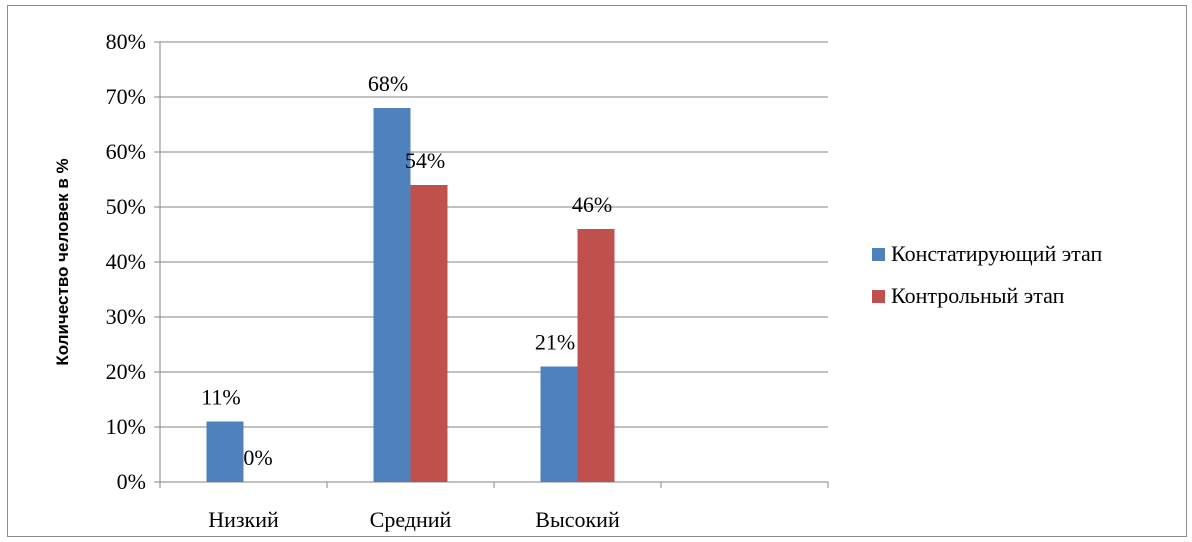 This screenshot has width=1192, height=542. What do you see at coordinates (126, 206) in the screenshot?
I see `y-tick-label: 50%` at bounding box center [126, 206].